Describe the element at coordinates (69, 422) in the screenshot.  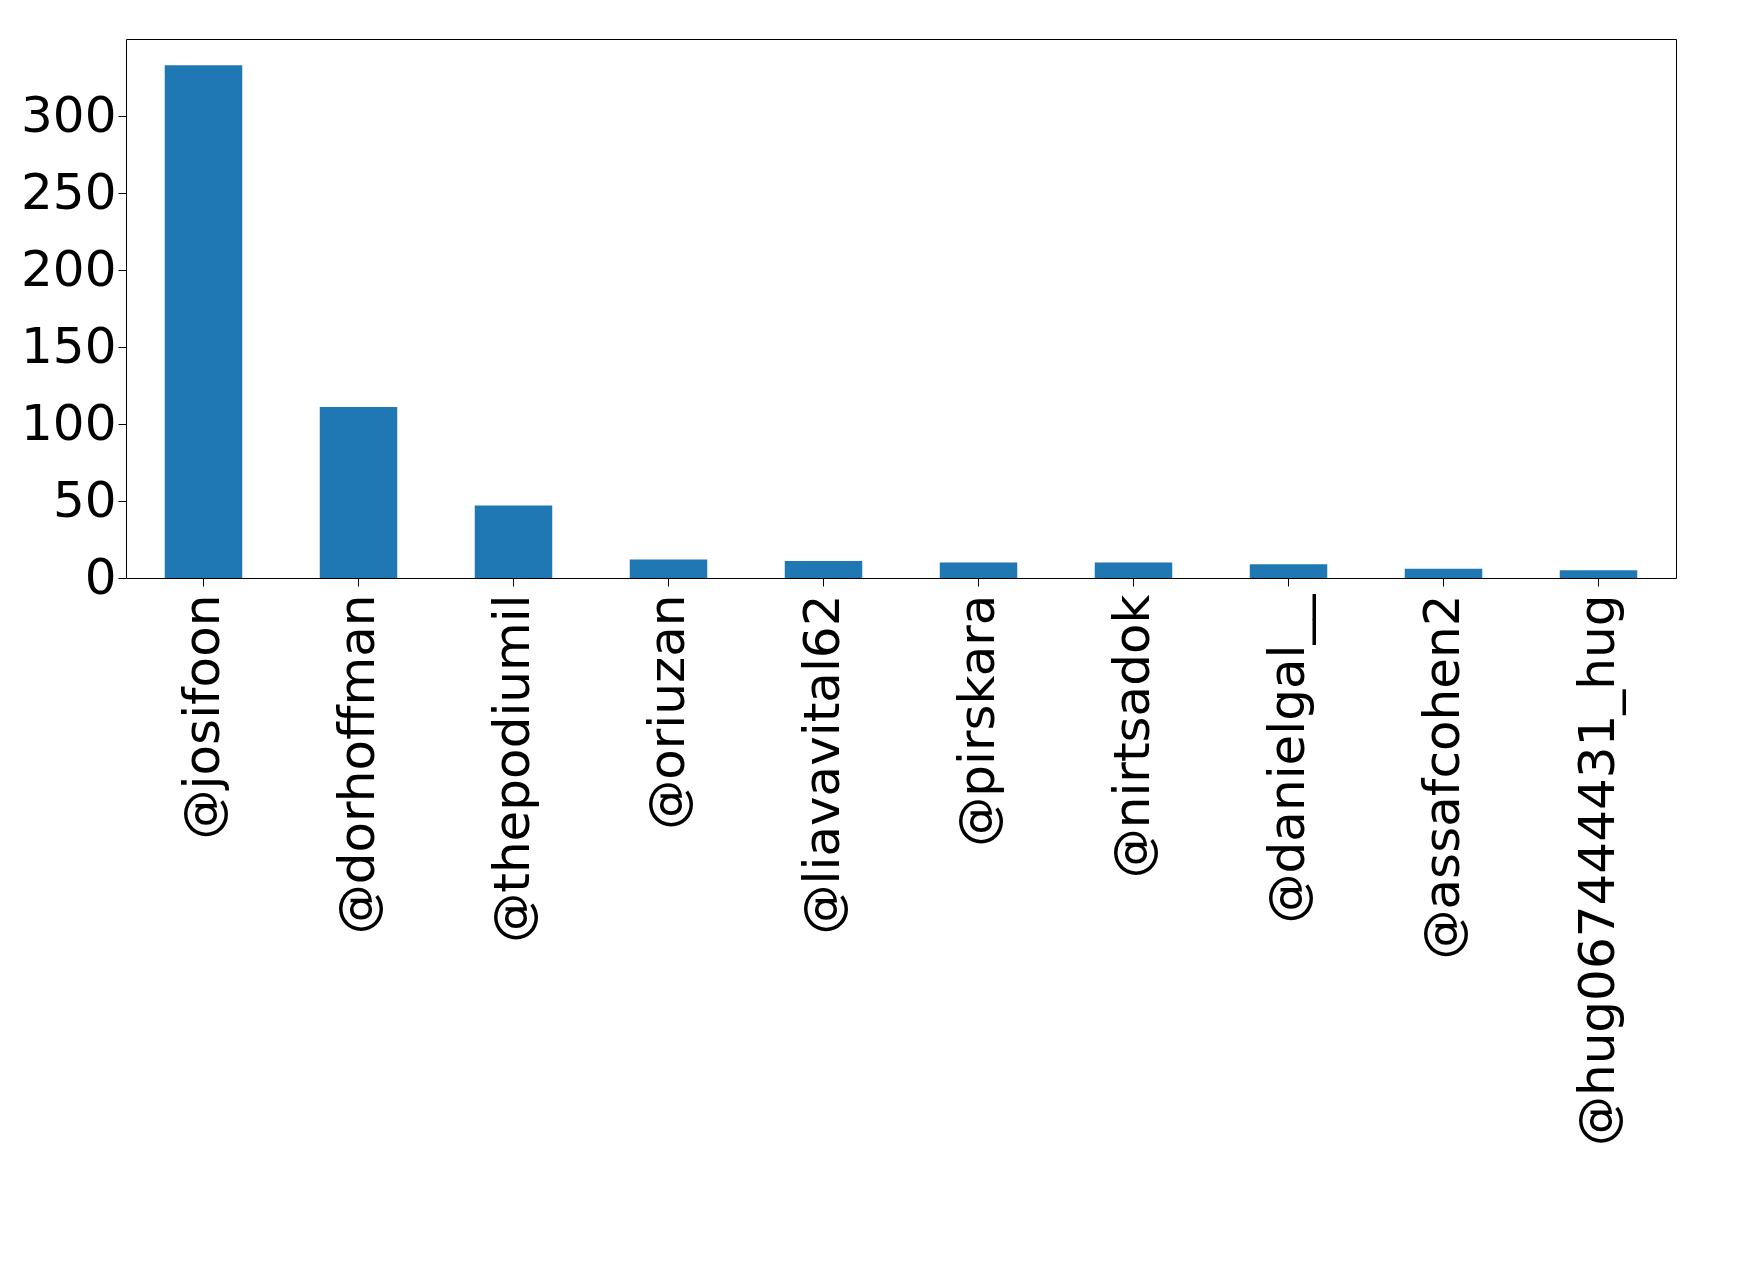
I see `y-tick-label: 100` at that location.